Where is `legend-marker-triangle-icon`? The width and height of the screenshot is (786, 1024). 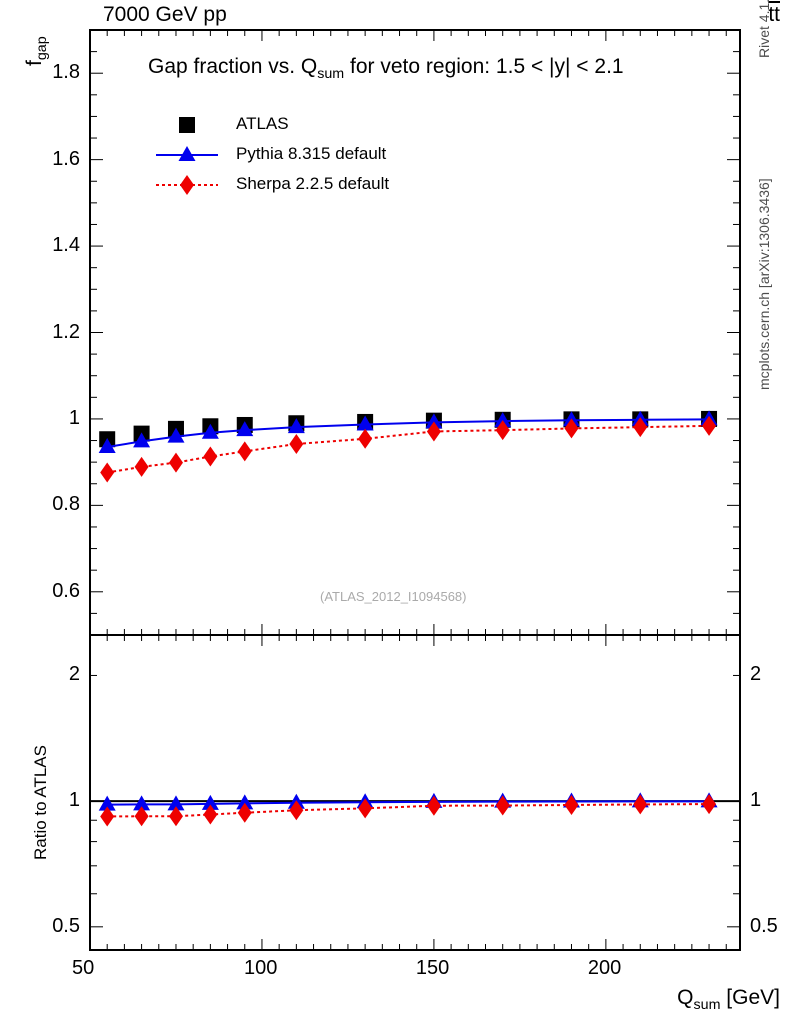 legend-marker-triangle-icon is located at coordinates (187, 153).